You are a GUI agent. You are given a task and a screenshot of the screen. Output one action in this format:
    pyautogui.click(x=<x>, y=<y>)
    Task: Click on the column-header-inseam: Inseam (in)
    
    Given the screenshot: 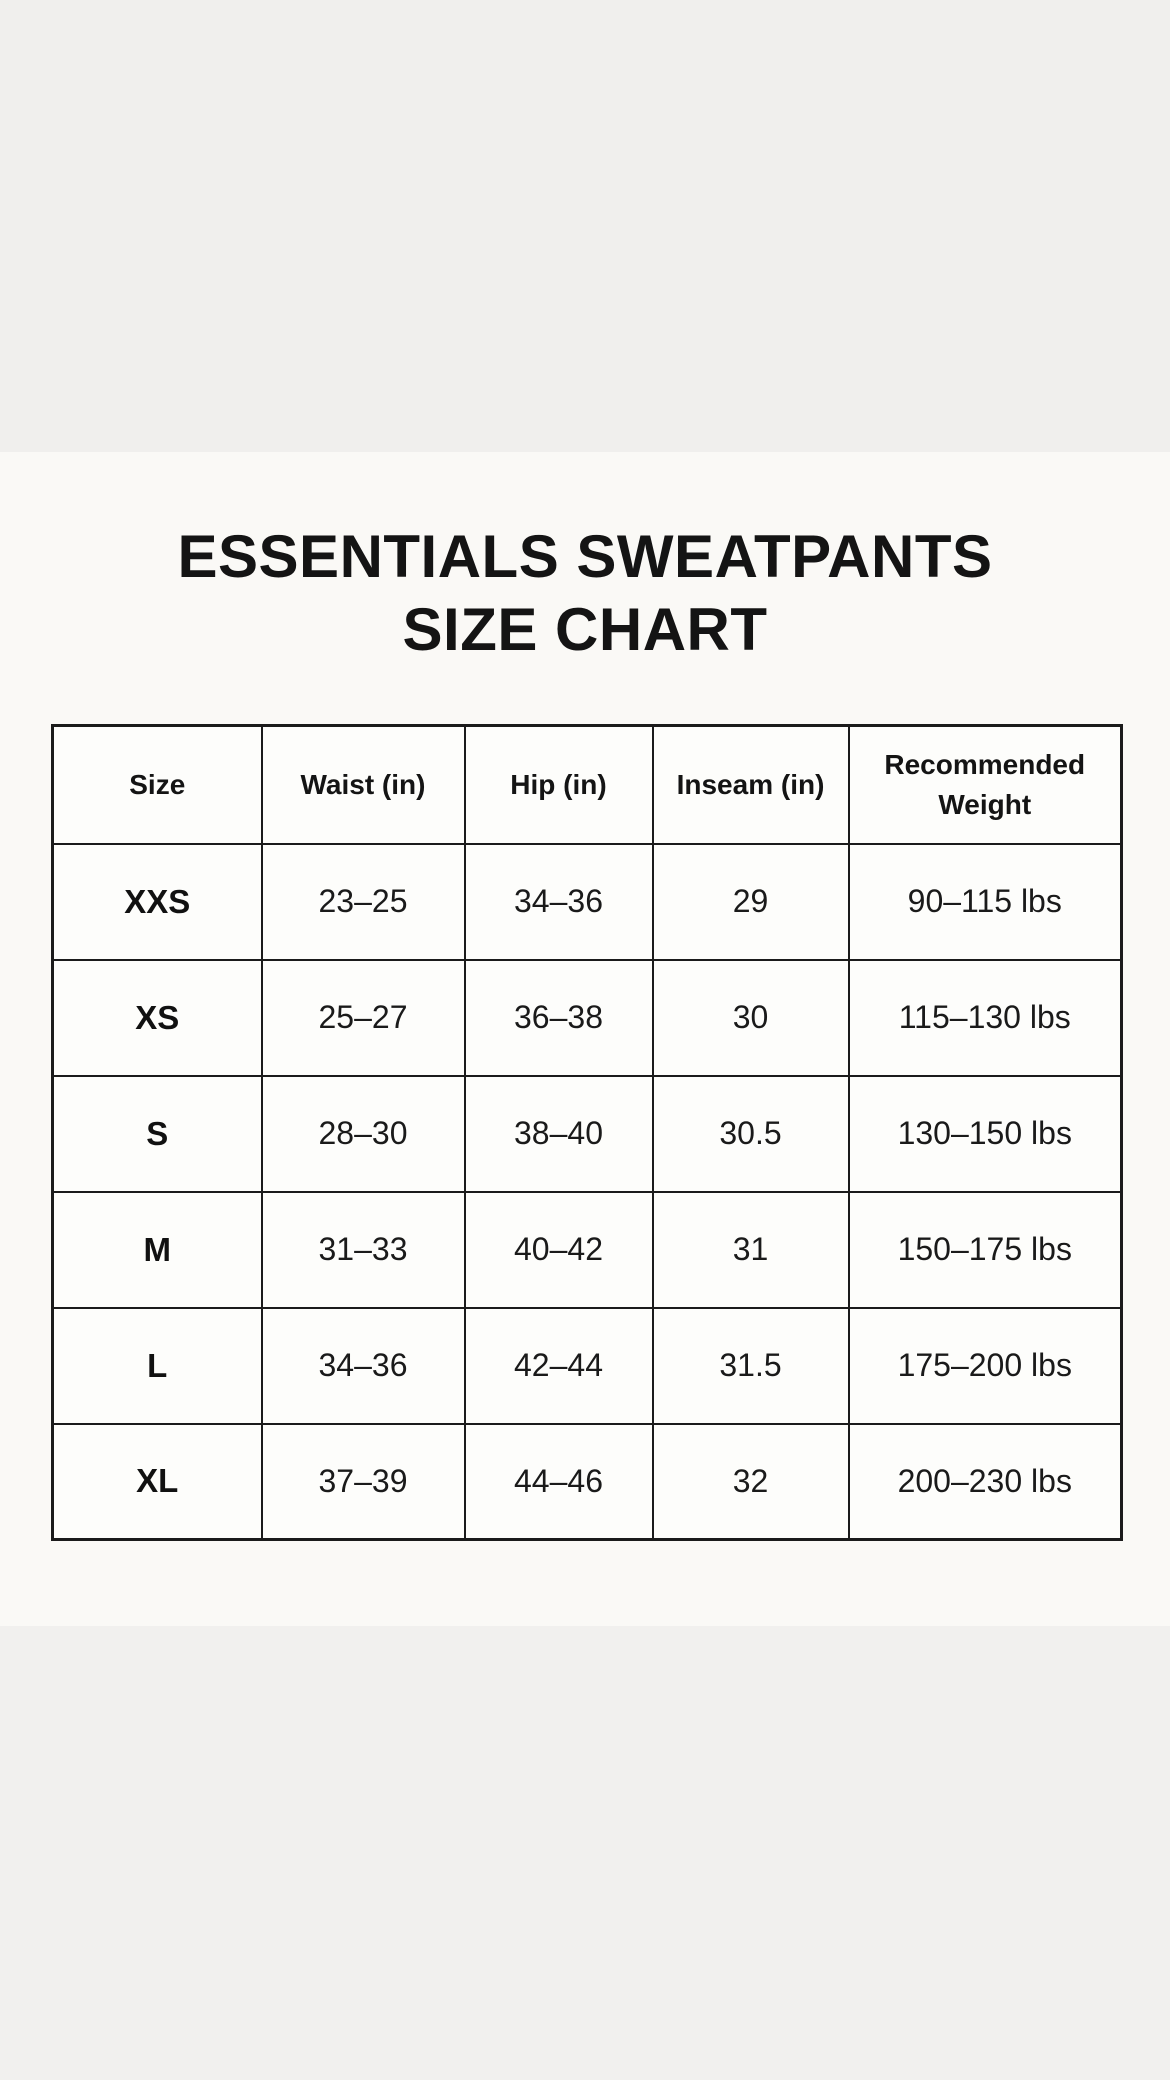 What is the action you would take?
    pyautogui.click(x=750, y=784)
    